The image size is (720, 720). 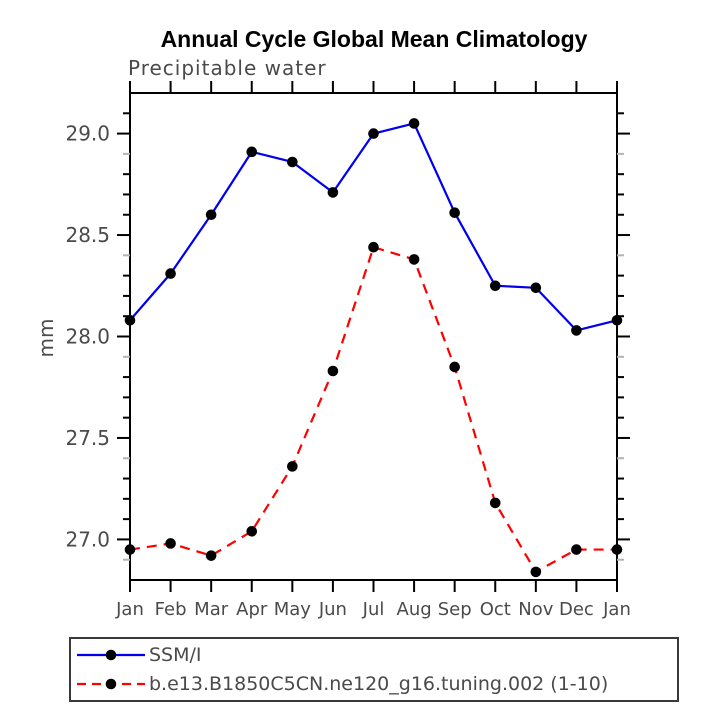 What do you see at coordinates (374, 39) in the screenshot?
I see `chart-title: Annual Cycle Global Mean Climatology` at bounding box center [374, 39].